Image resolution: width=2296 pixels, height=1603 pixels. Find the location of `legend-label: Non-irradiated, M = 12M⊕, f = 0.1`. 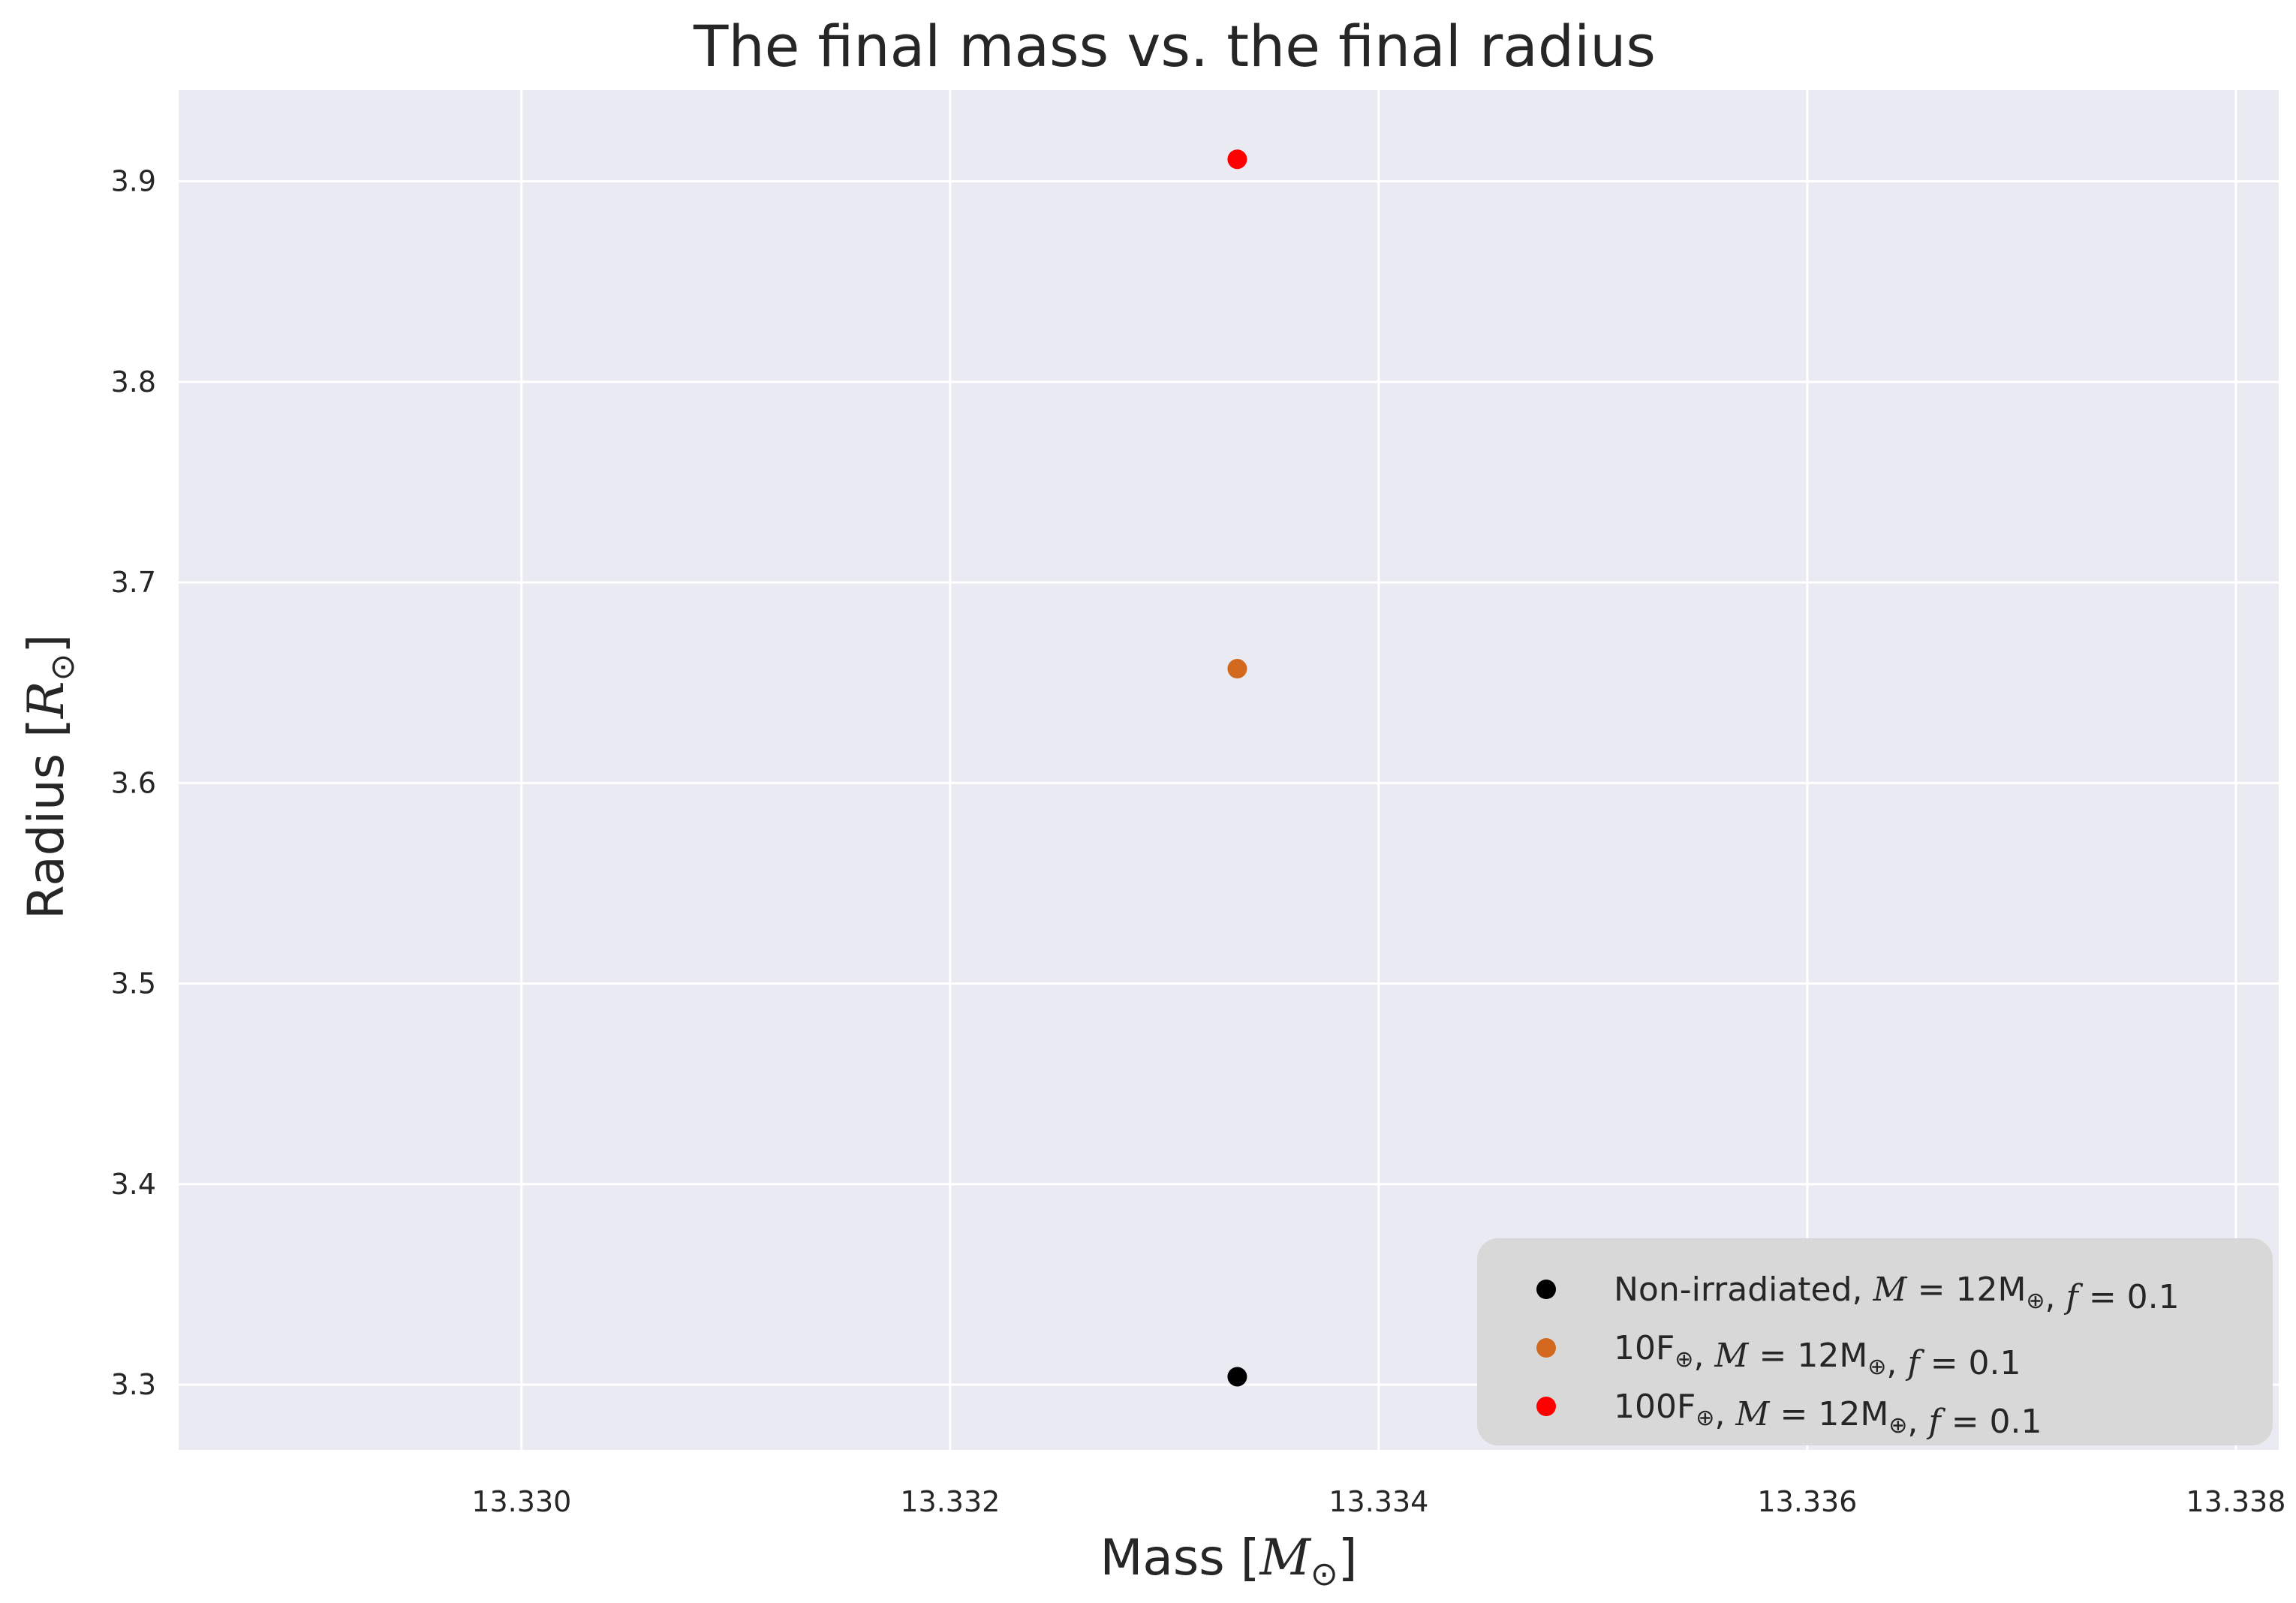

legend-label: Non-irradiated, M = 12M⊕, f = 0.1 is located at coordinates (1897, 1293).